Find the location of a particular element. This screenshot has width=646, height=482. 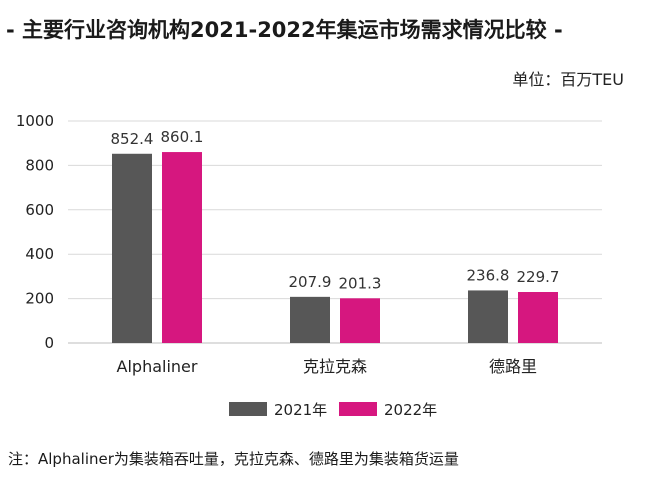

y-tick-label: 1000 is located at coordinates (35, 121).